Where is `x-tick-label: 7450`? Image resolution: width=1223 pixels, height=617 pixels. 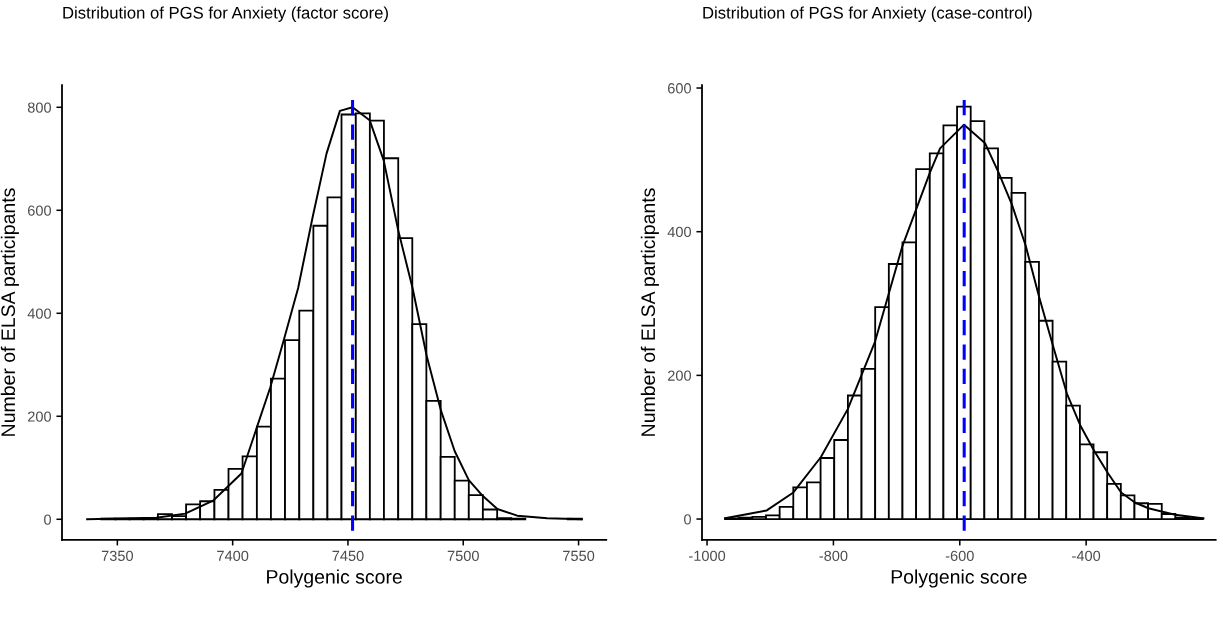 x-tick-label: 7450 is located at coordinates (348, 555).